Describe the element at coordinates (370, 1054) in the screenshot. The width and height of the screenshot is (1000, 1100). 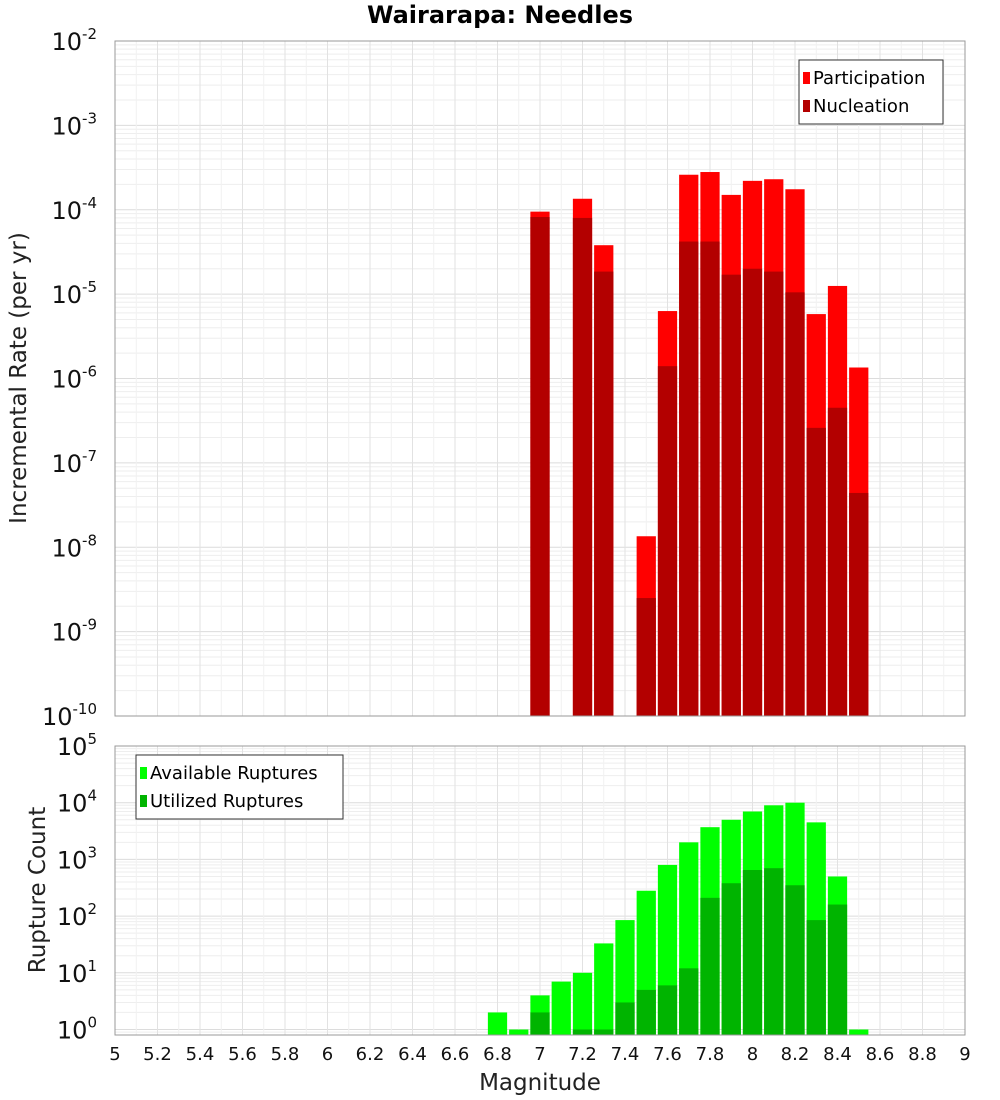
I see `x-tick-label: 6.2` at that location.